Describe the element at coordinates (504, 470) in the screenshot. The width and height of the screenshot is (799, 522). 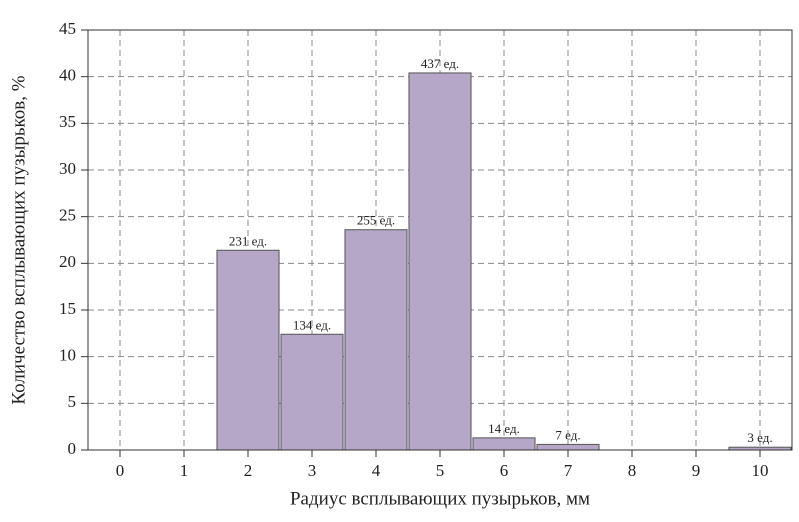
I see `x-tick-label: 6` at that location.